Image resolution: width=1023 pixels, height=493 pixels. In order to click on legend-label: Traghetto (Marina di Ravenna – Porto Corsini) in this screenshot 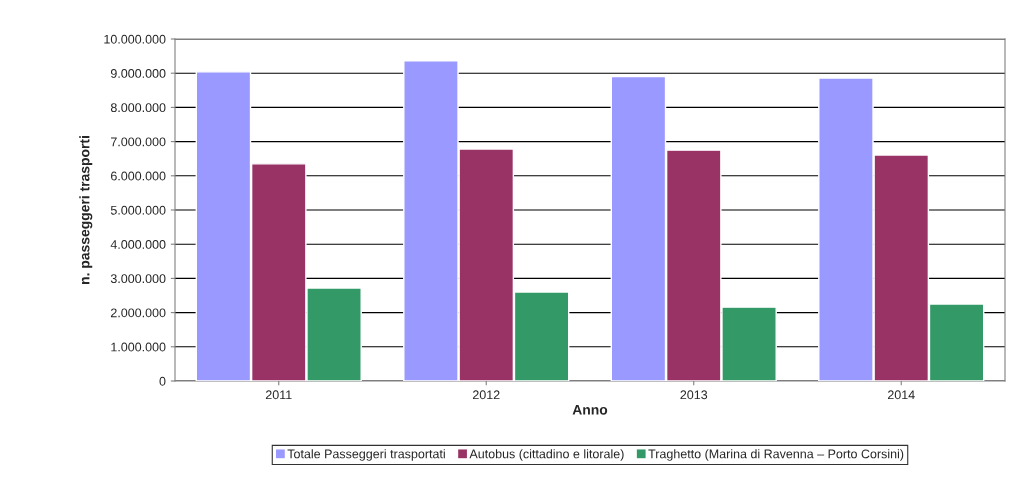, I will do `click(776, 455)`.